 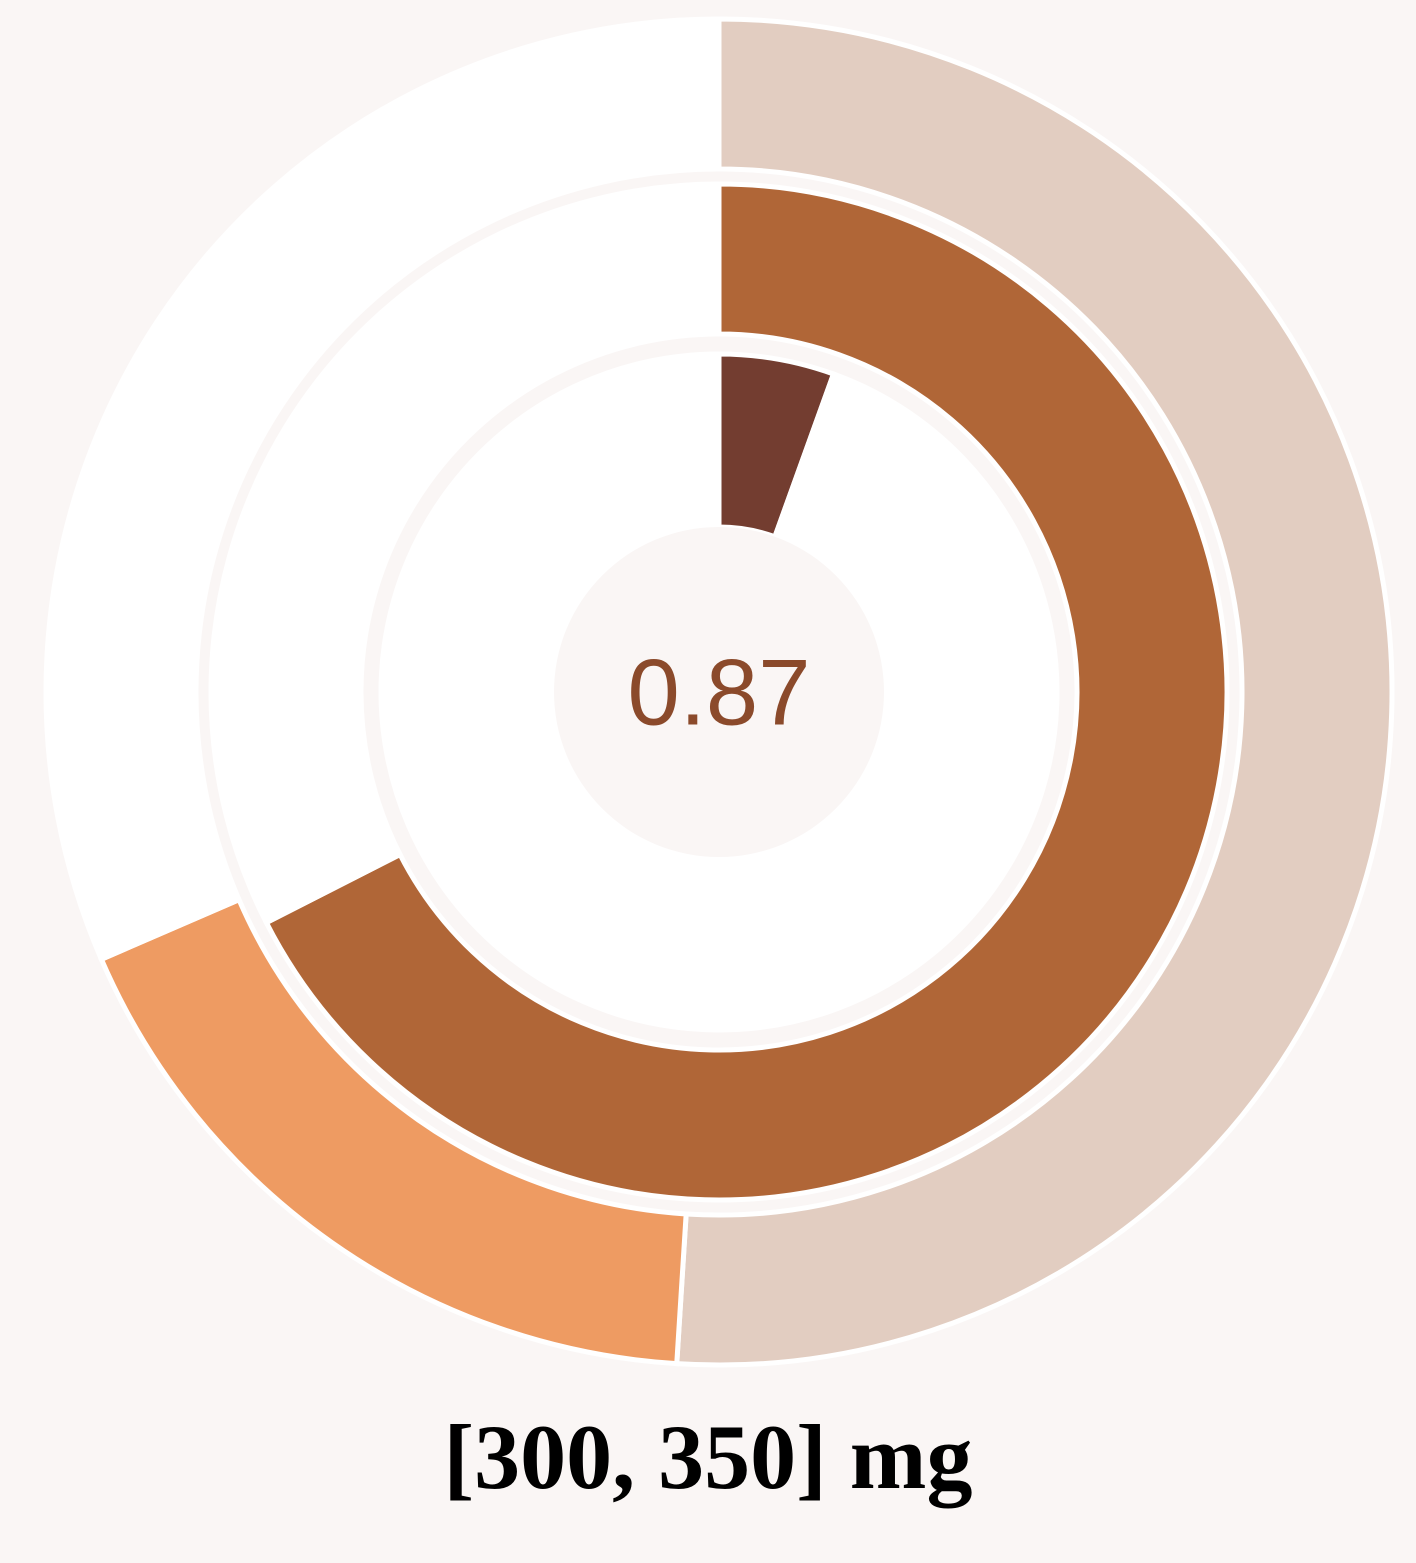 What do you see at coordinates (708, 1457) in the screenshot?
I see `chart-label: [300, 350] mg` at bounding box center [708, 1457].